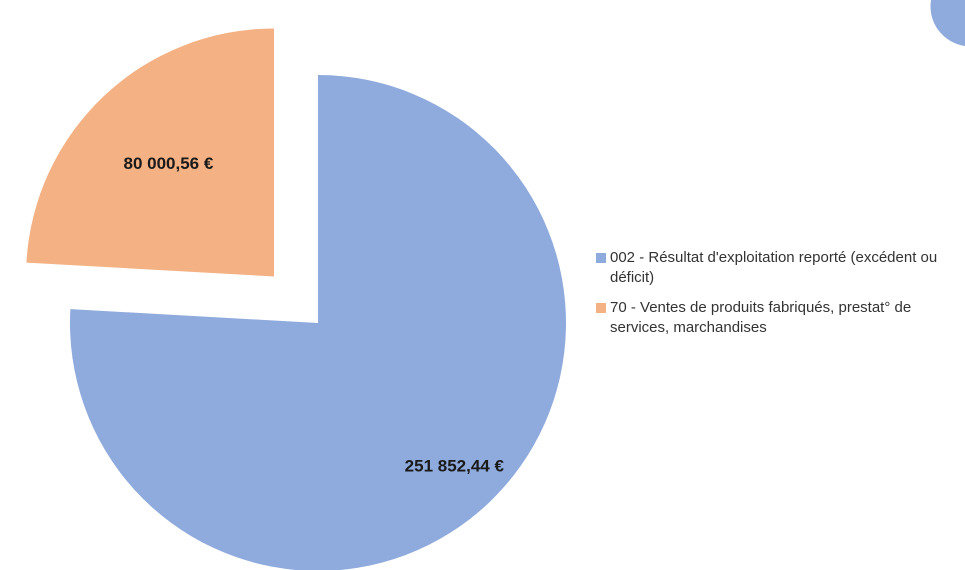 The height and width of the screenshot is (570, 965). Describe the element at coordinates (150, 152) in the screenshot. I see `pie-slice-ventes` at that location.